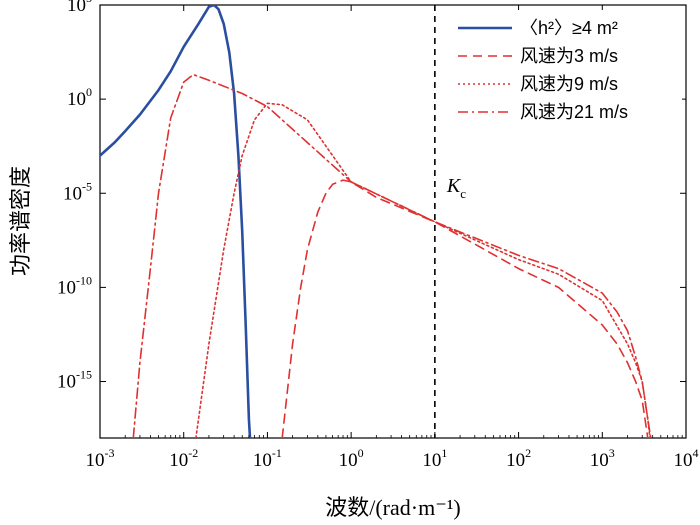  What do you see at coordinates (267, 458) in the screenshot?
I see `x-tick-label: 10⁻¹` at bounding box center [267, 458].